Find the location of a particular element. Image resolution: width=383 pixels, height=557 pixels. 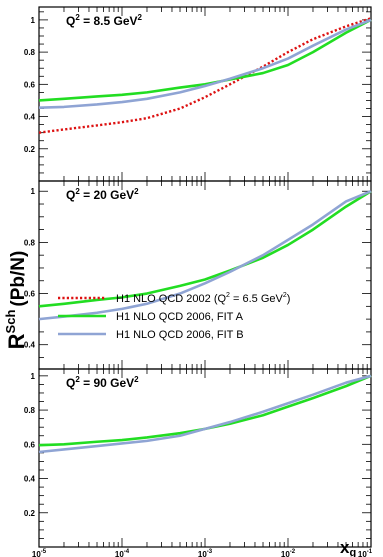

panel-2-series-1-line is located at coordinates (205, 414).